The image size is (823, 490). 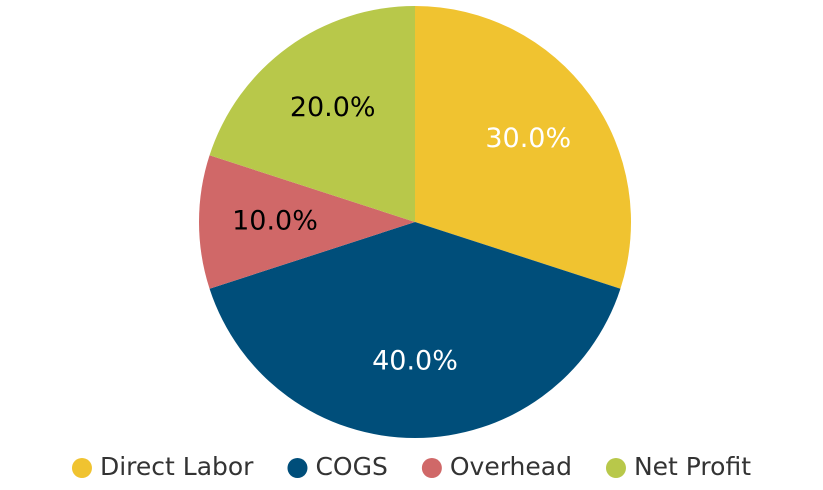 I want to click on slice-label: 20.0%, so click(x=333, y=107).